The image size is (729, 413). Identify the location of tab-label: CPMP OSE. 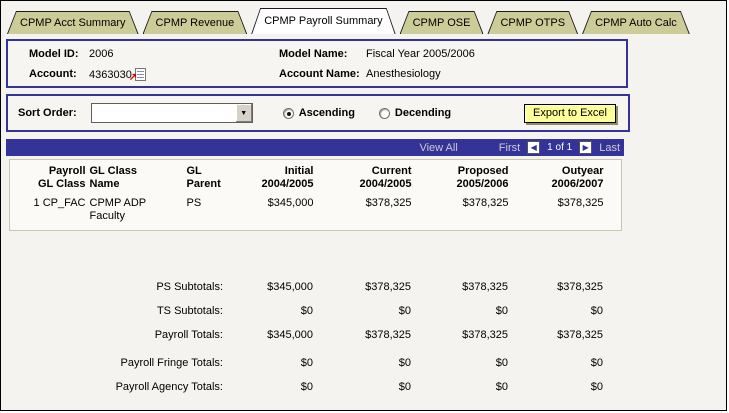
(441, 22).